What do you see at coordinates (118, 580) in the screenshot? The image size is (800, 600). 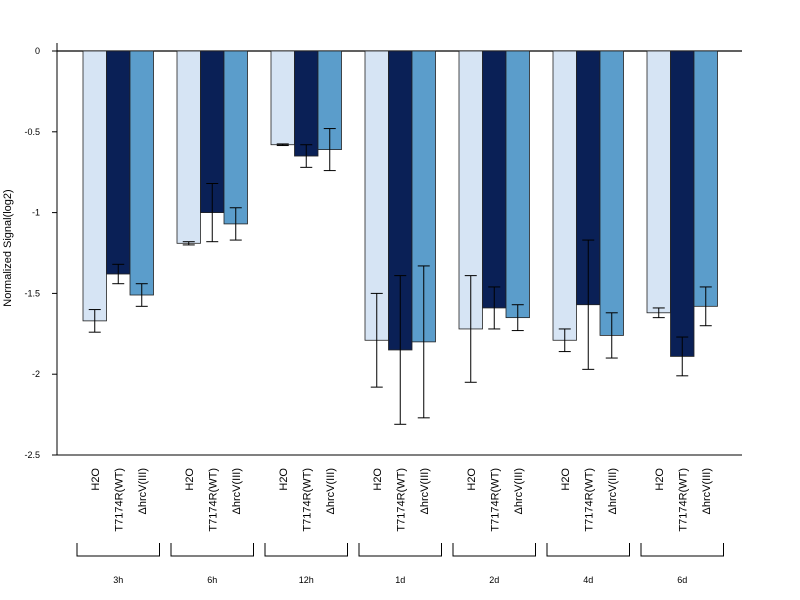 I see `group-label: 3h` at bounding box center [118, 580].